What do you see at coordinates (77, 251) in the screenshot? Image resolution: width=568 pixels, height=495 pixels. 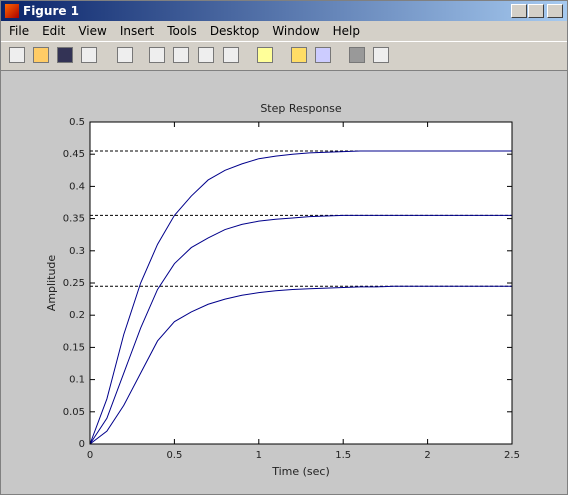 I see `y-tick-label: 0.3` at bounding box center [77, 251].